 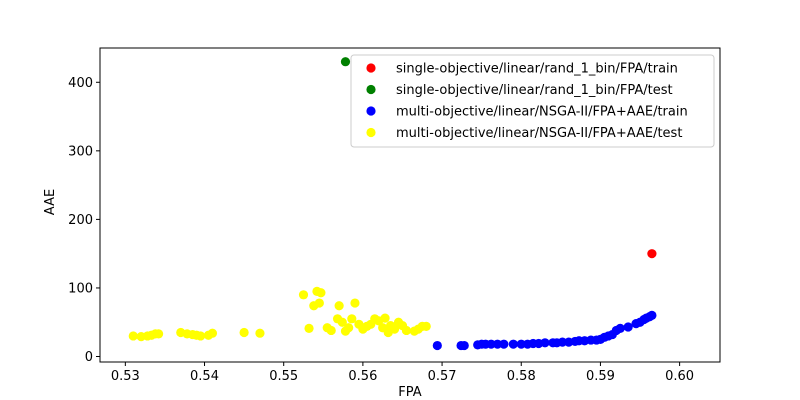 What do you see at coordinates (679, 376) in the screenshot?
I see `x-tick-label: 0.60` at bounding box center [679, 376].